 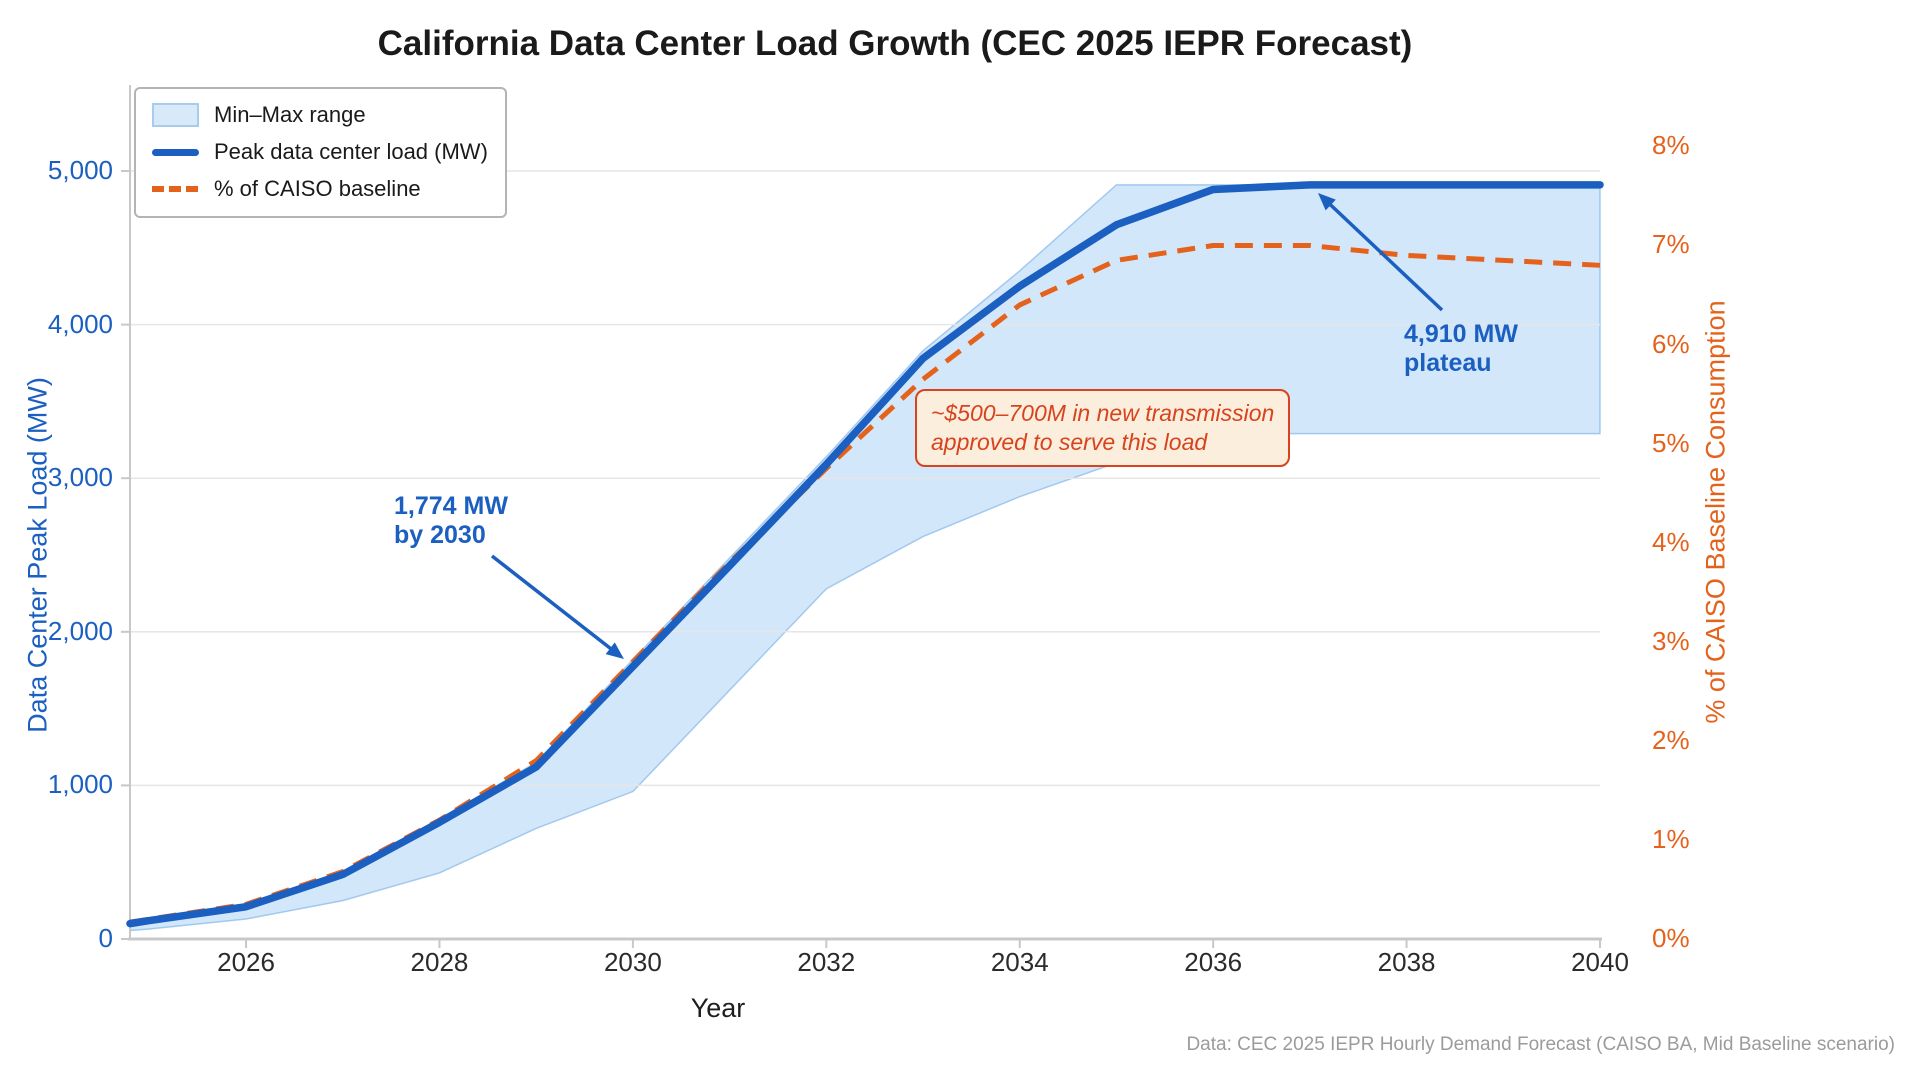 What do you see at coordinates (80, 477) in the screenshot?
I see `y-left-tick-label: 3,000` at bounding box center [80, 477].